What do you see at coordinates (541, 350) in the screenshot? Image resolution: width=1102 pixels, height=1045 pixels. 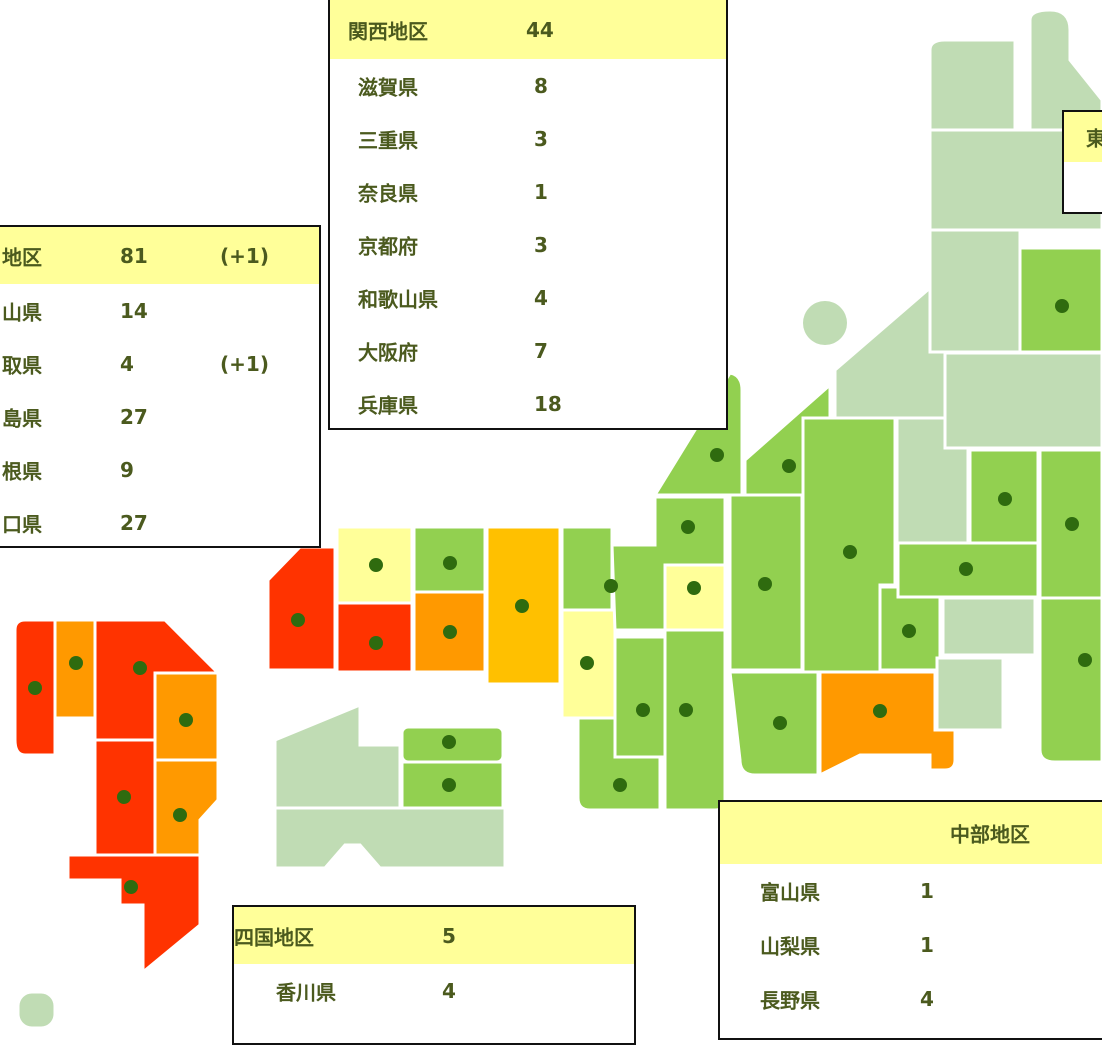 I see `count: 7` at bounding box center [541, 350].